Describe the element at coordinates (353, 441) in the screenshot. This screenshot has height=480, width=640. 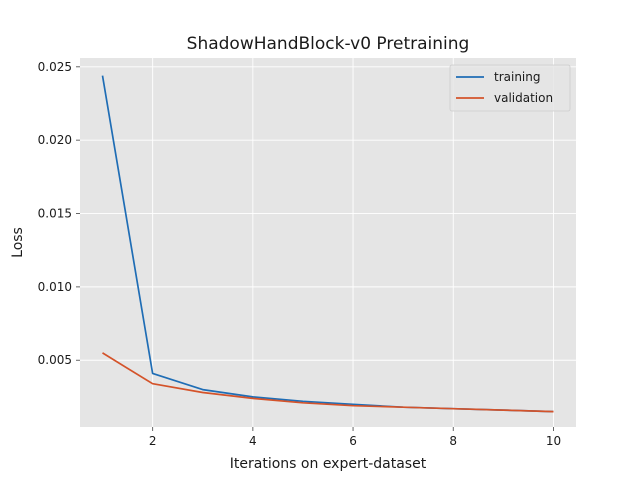
I see `x-tick-label: 6` at that location.